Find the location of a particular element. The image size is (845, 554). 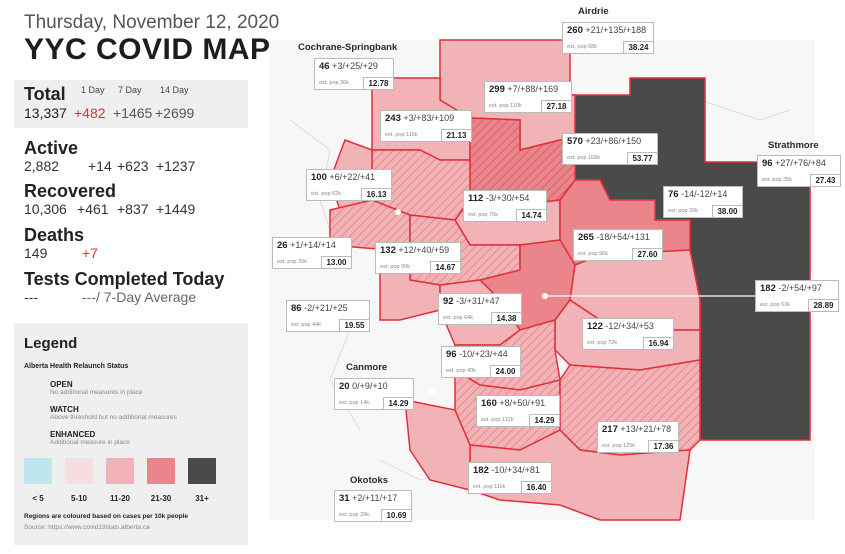

okotoks-marker is located at coordinates (415, 473).